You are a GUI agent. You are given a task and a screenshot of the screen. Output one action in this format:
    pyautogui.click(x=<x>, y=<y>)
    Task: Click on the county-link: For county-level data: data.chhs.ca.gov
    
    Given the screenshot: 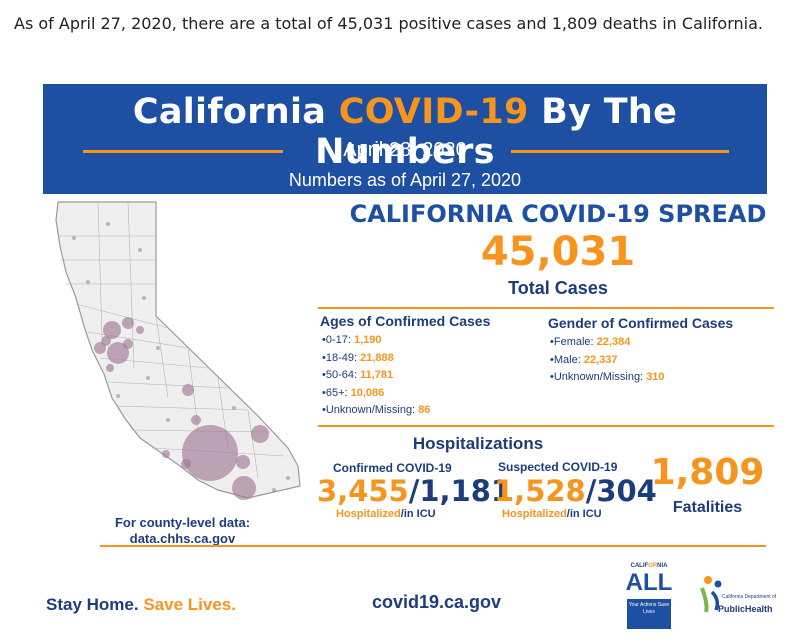 What is the action you would take?
    pyautogui.click(x=182, y=531)
    